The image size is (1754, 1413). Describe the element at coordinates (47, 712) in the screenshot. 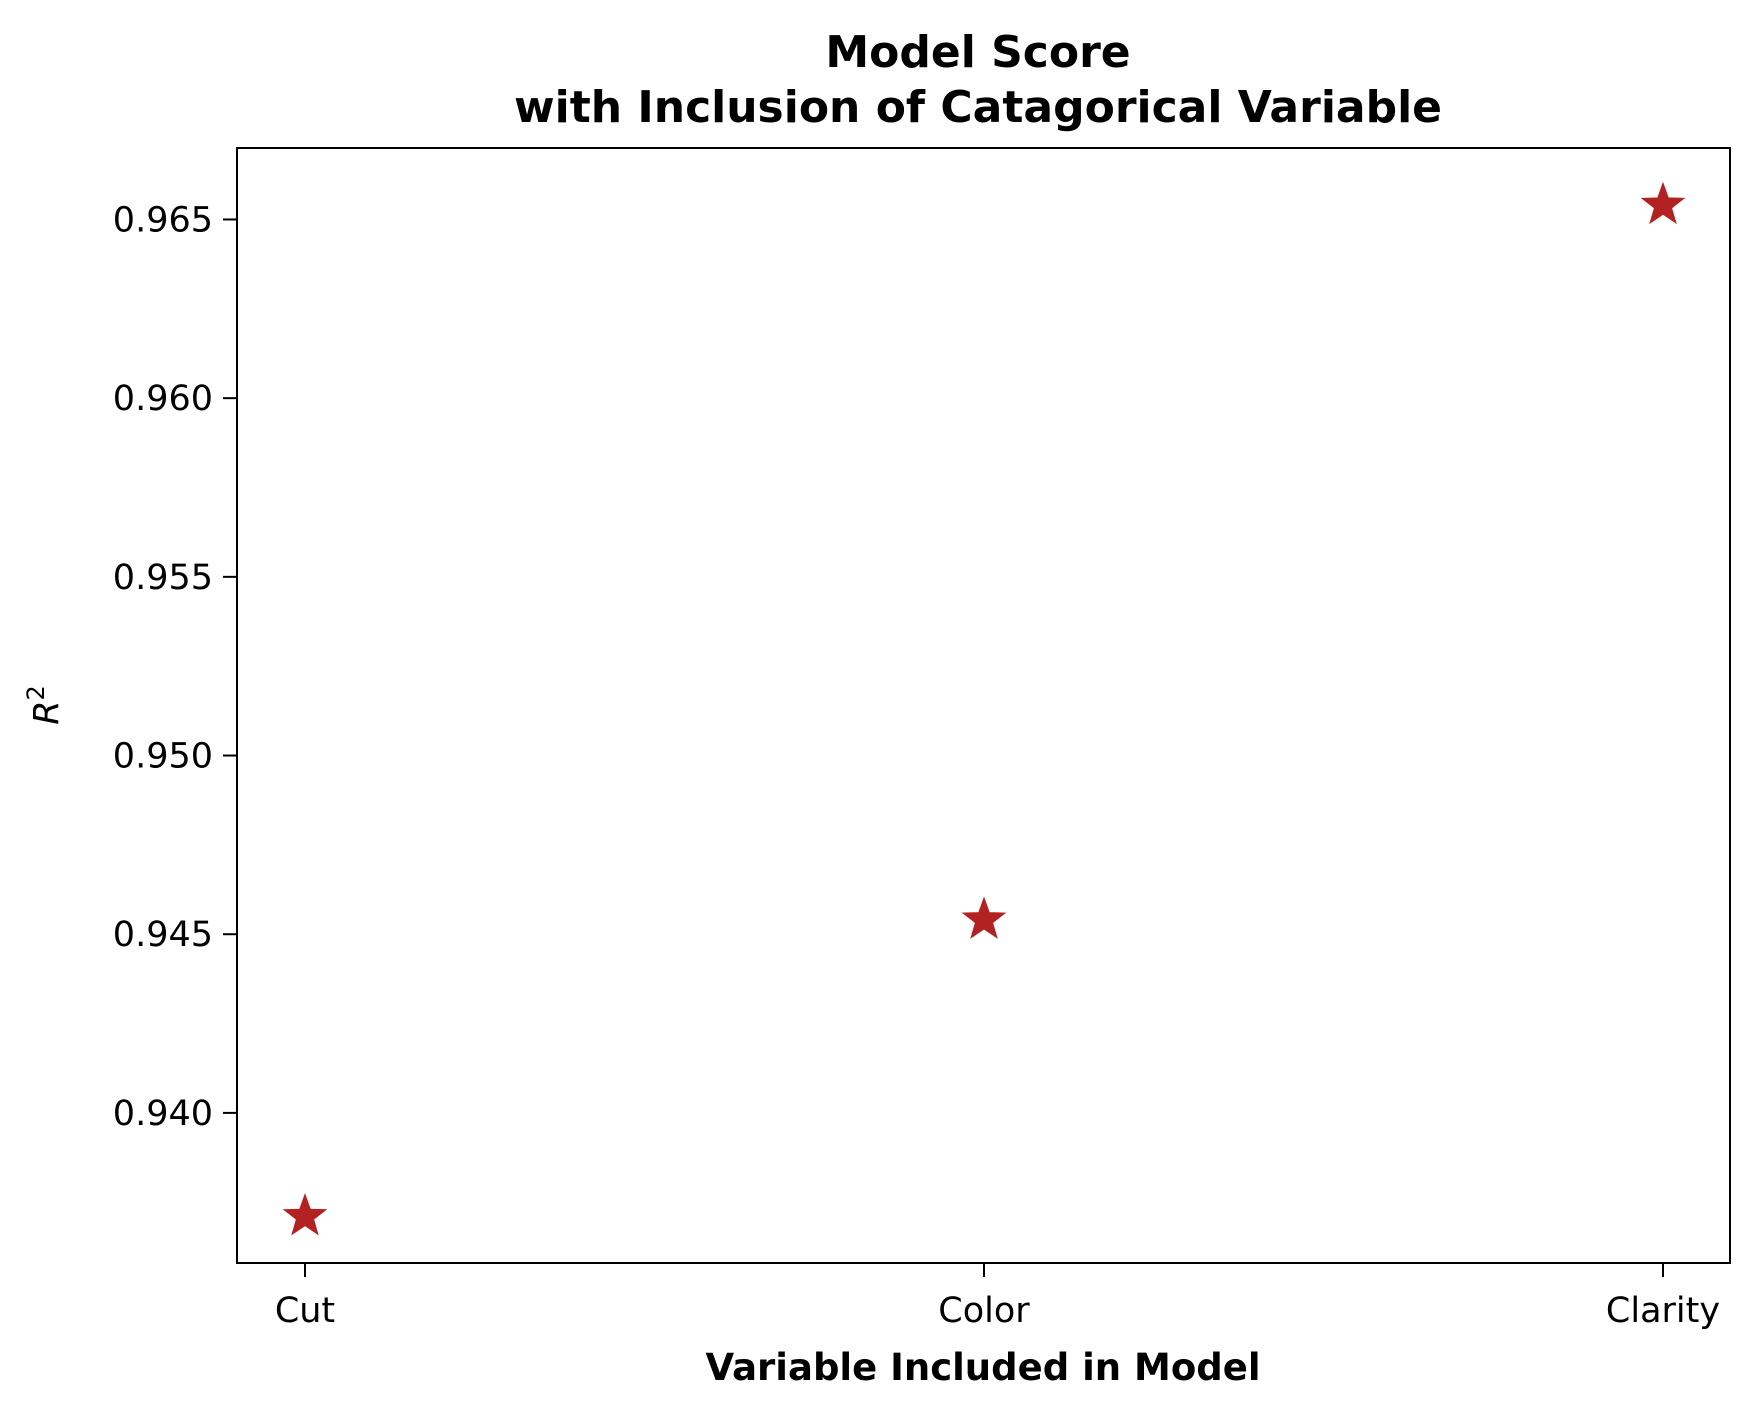

I see `y-axis-label-base: R` at that location.